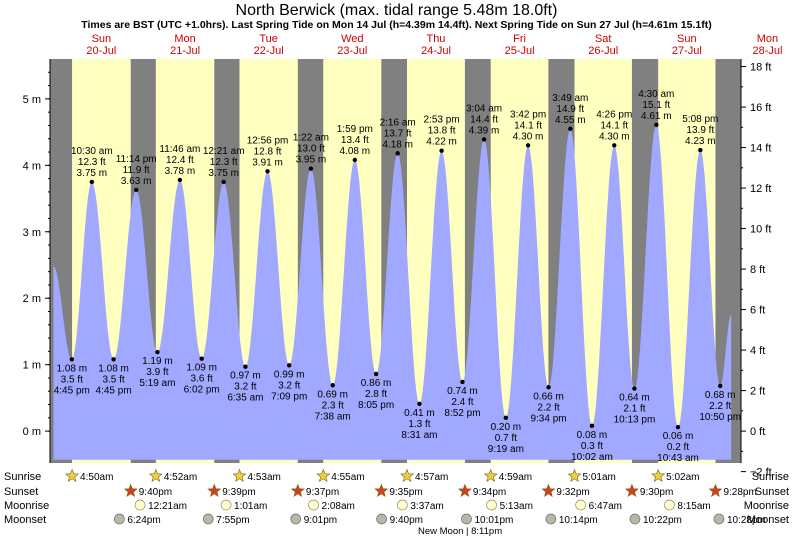 This screenshot has width=793, height=544. Describe the element at coordinates (548, 407) in the screenshot. I see `low-tide-label: 2.2 ft` at that location.